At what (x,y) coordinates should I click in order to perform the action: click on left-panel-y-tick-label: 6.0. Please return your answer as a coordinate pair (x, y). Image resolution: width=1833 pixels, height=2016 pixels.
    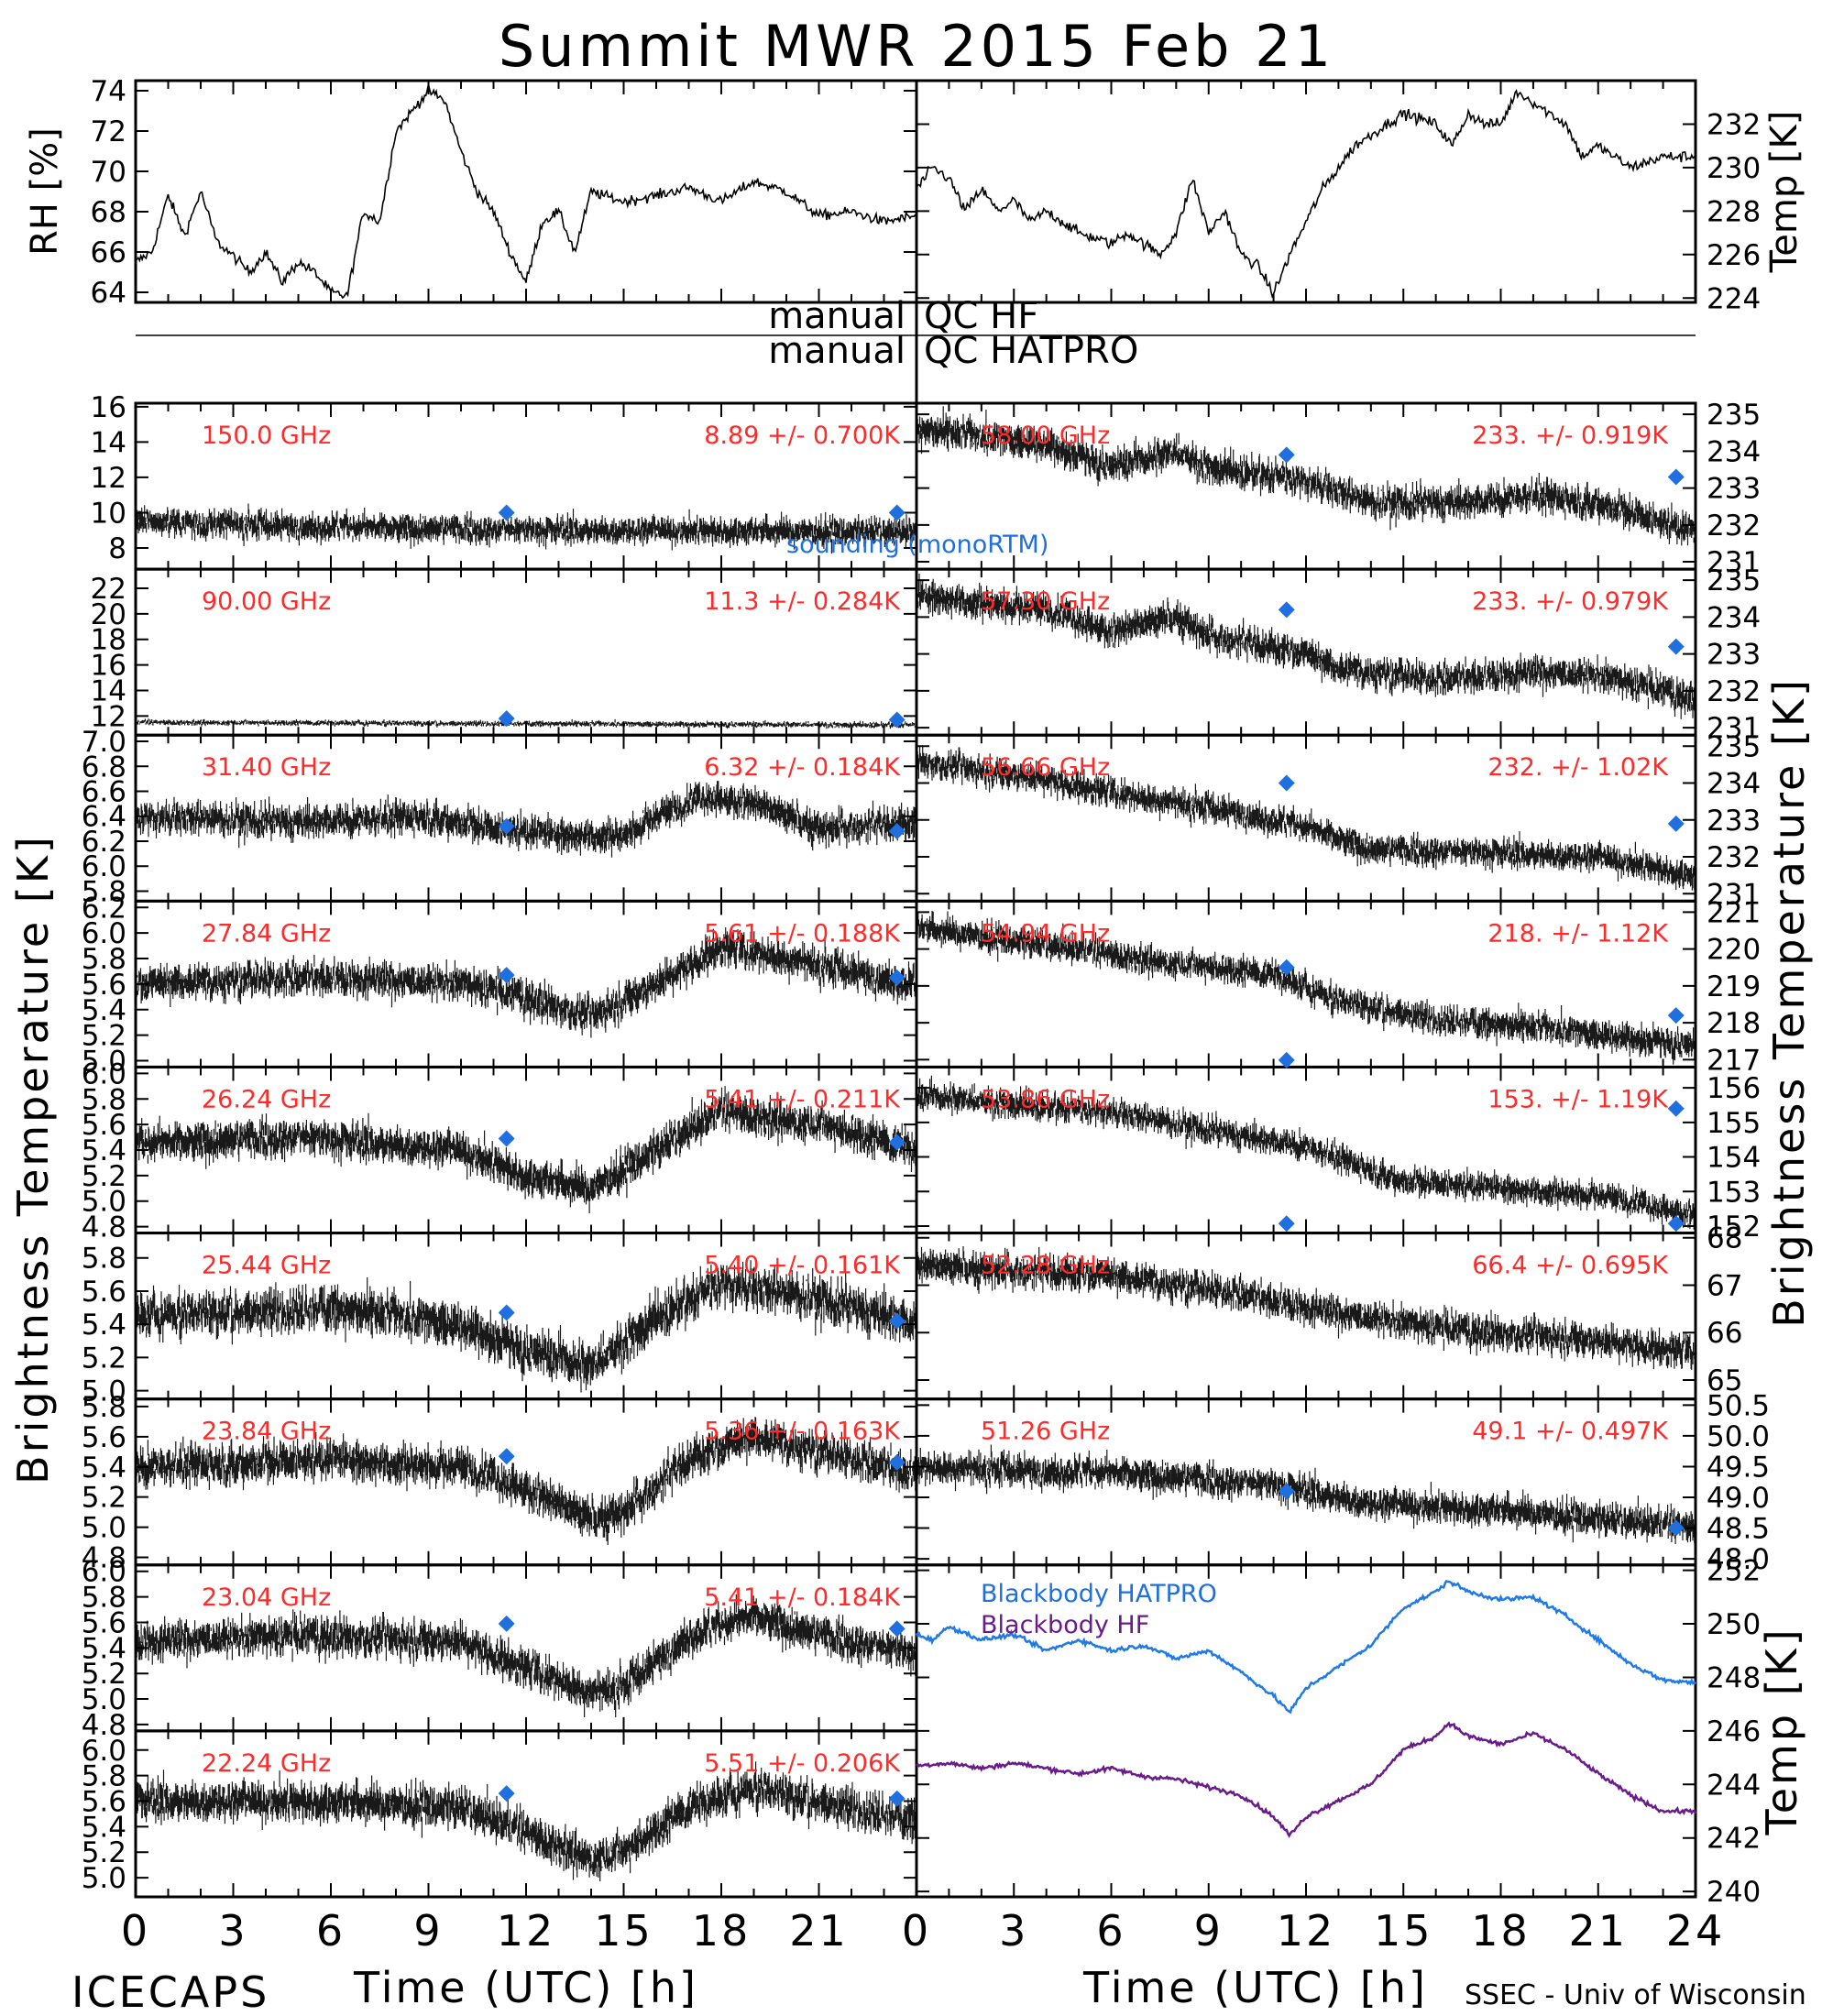
    Looking at the image, I should click on (104, 933).